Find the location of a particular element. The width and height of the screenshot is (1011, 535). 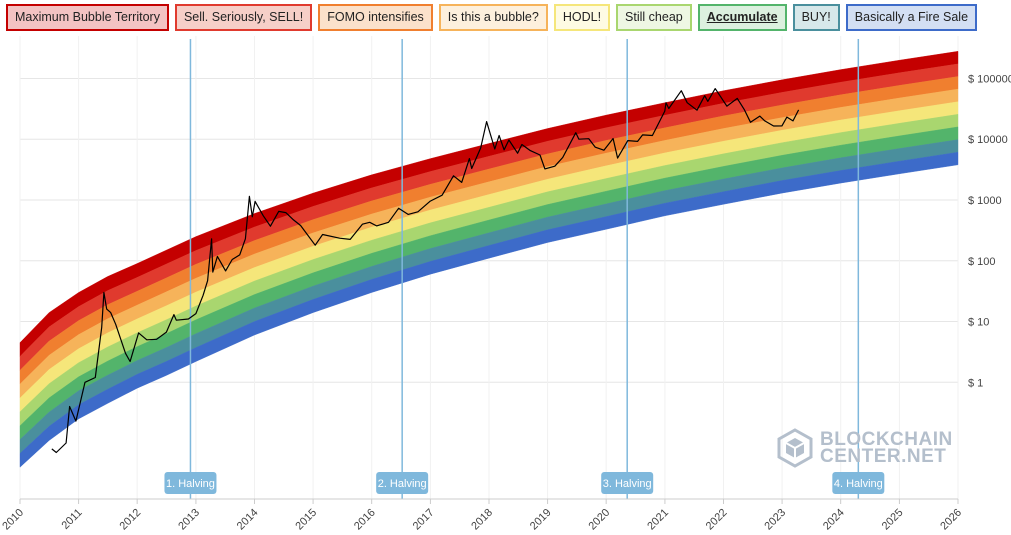

legend-button-6: Accumulate is located at coordinates (742, 17).